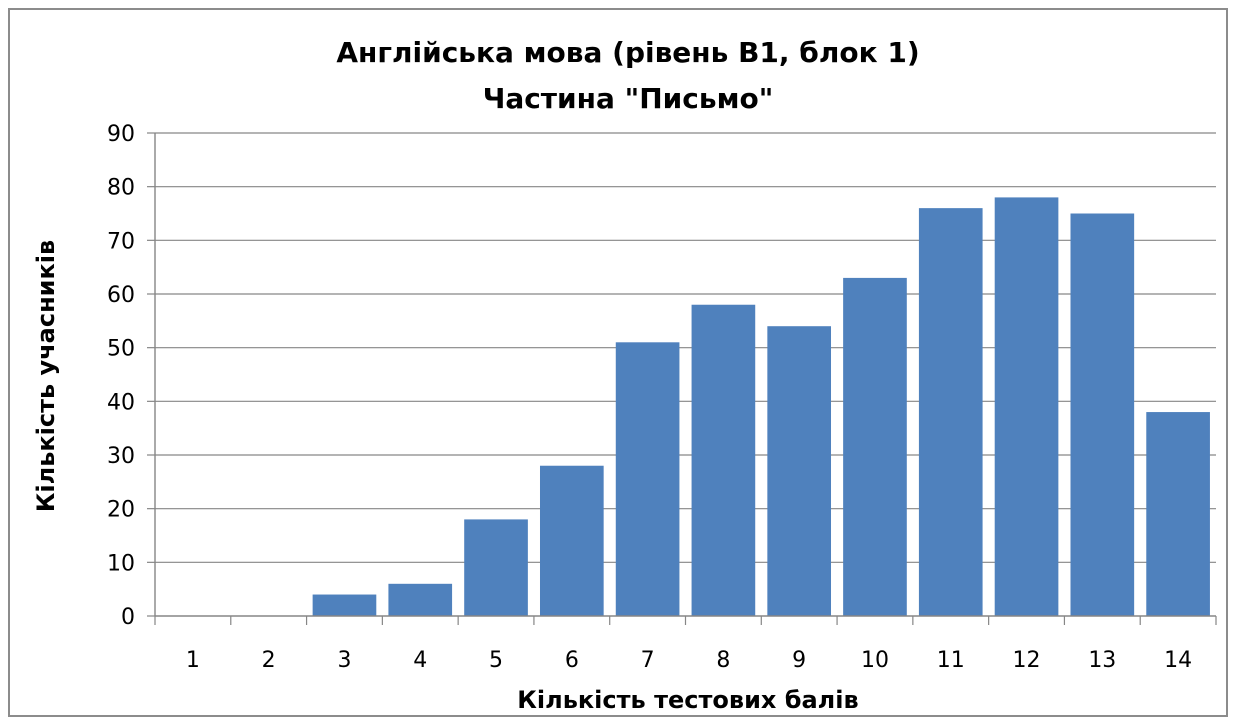 This screenshot has width=1241, height=725. What do you see at coordinates (121, 241) in the screenshot?
I see `y-tick-label: 70` at bounding box center [121, 241].